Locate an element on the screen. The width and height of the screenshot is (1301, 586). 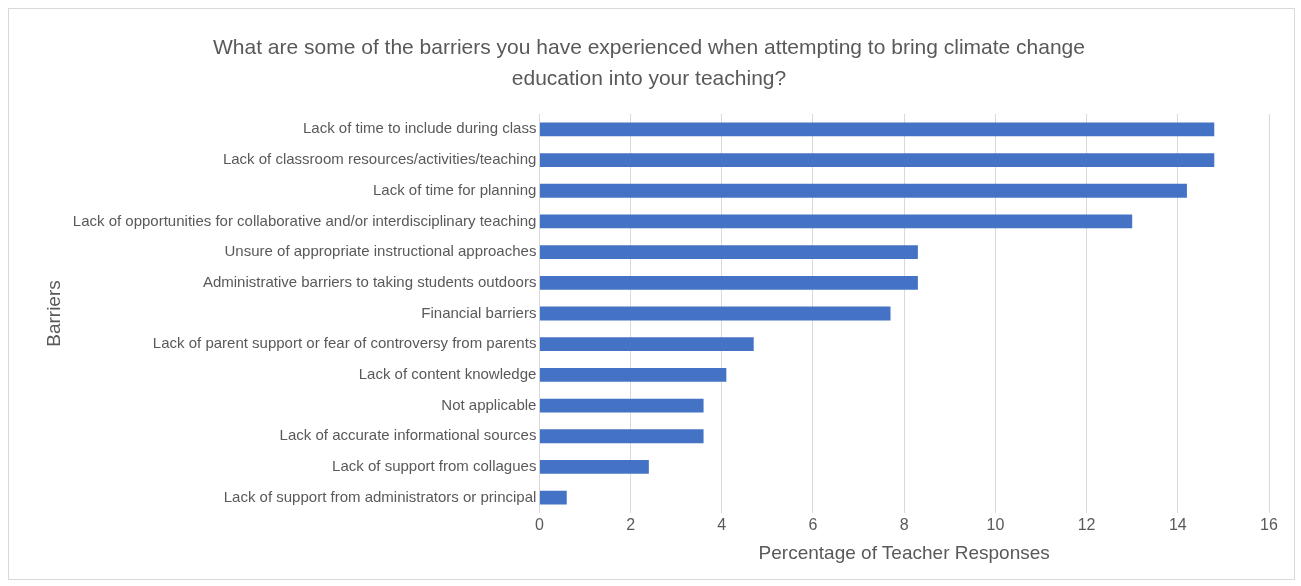
y-axis-title: Barriers is located at coordinates (53, 313).